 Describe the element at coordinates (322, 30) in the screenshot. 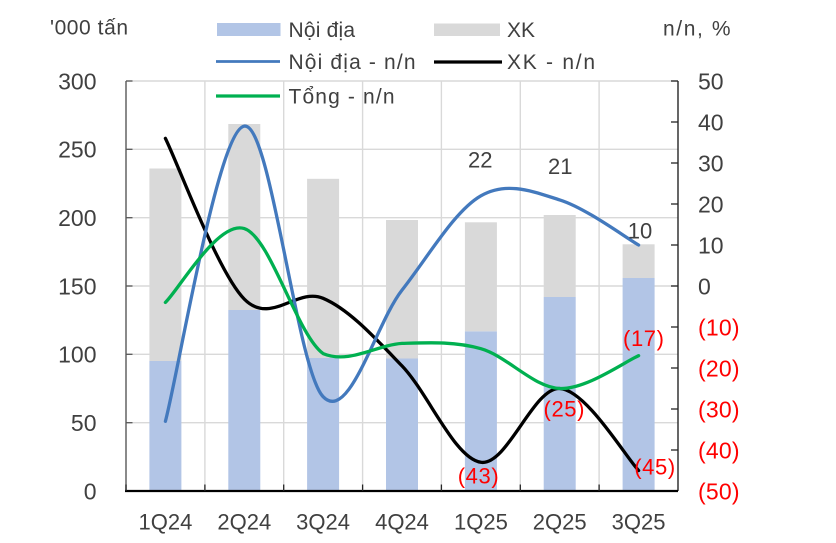

I see `svg-text: Nội địa` at that location.